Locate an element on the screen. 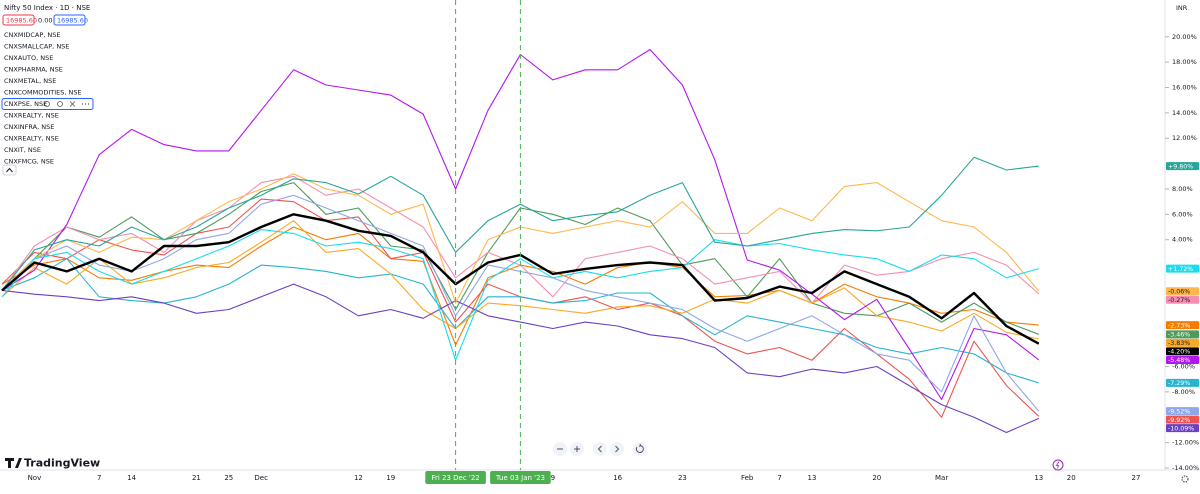 This screenshot has width=1200, height=494. last-value-label: -10.09% is located at coordinates (1181, 428).